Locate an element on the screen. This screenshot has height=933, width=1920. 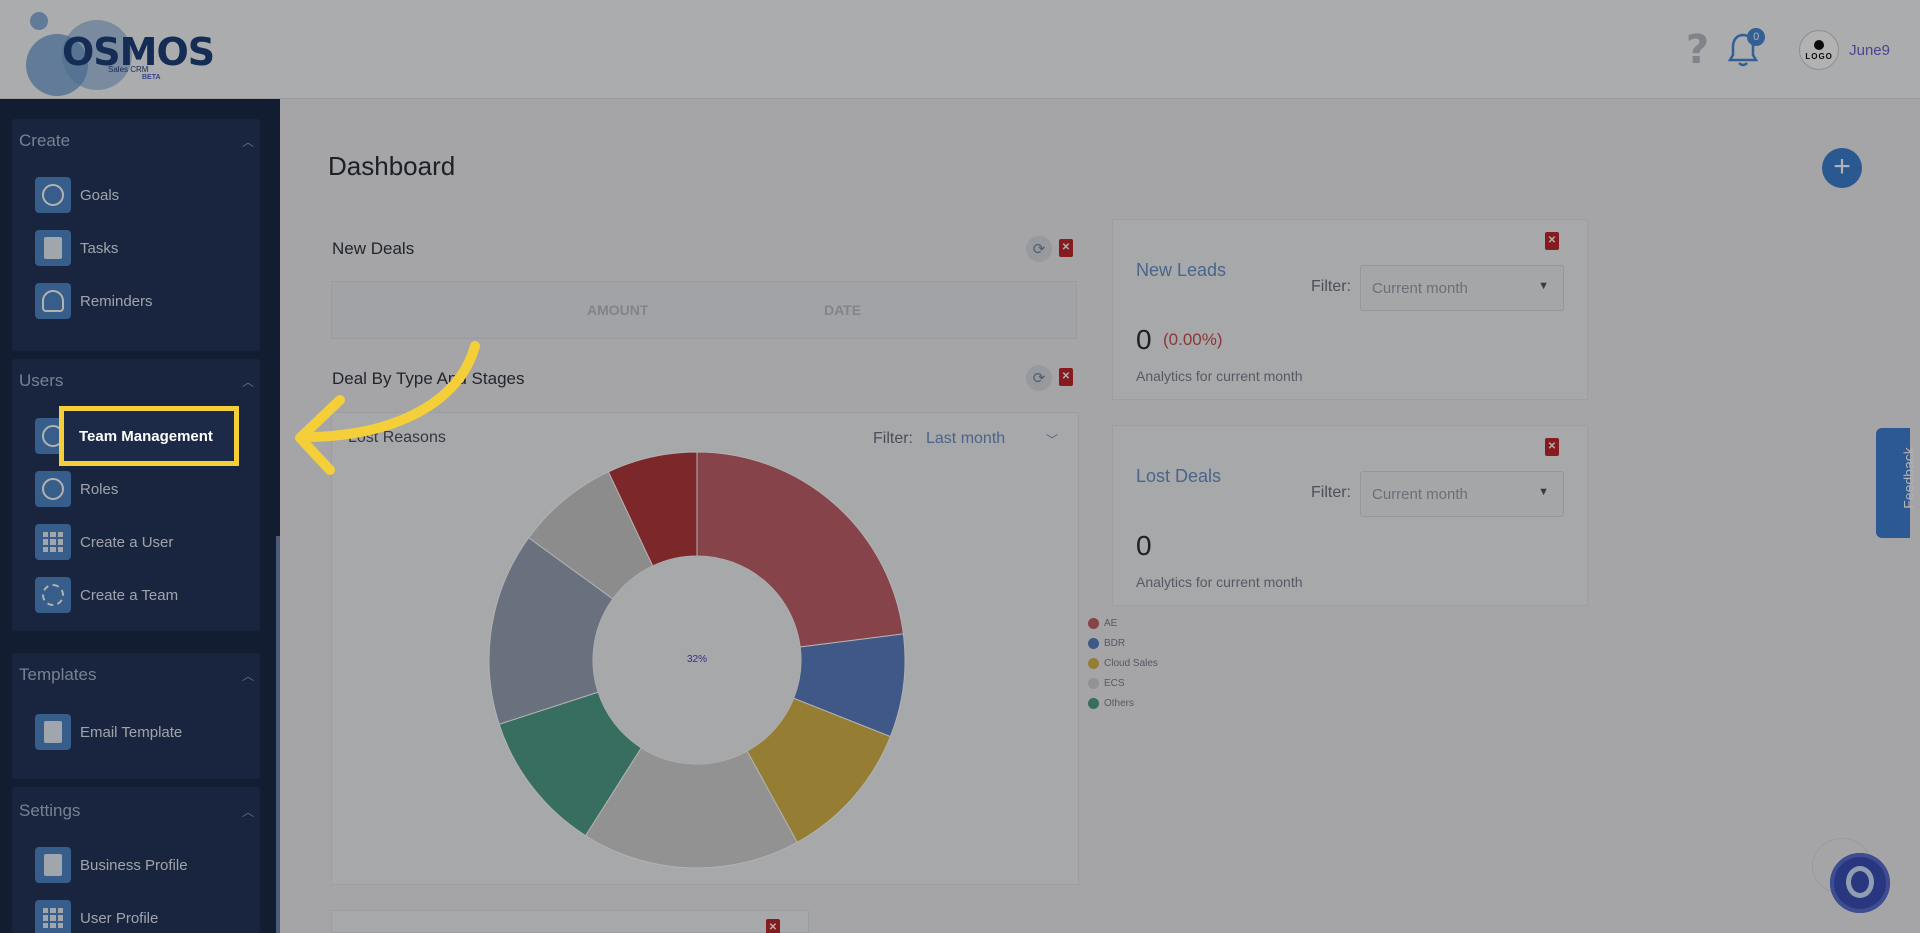
add-widget-button: + is located at coordinates (1842, 168).